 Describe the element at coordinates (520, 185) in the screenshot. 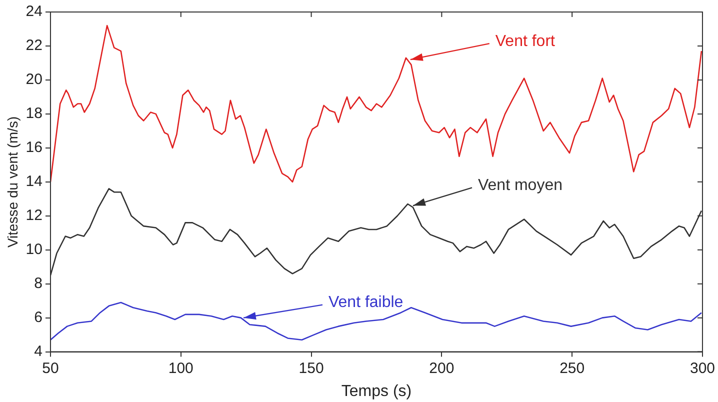

I see `annotation: Vent moyen` at that location.